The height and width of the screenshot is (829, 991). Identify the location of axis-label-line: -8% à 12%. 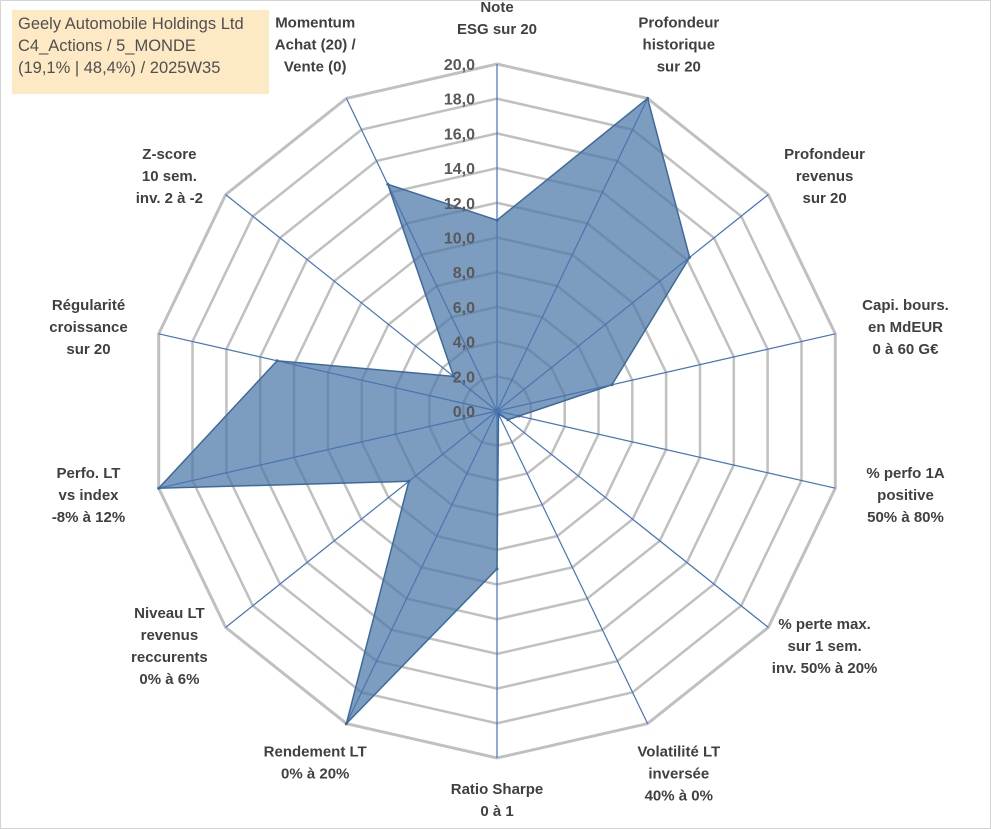
(88, 517).